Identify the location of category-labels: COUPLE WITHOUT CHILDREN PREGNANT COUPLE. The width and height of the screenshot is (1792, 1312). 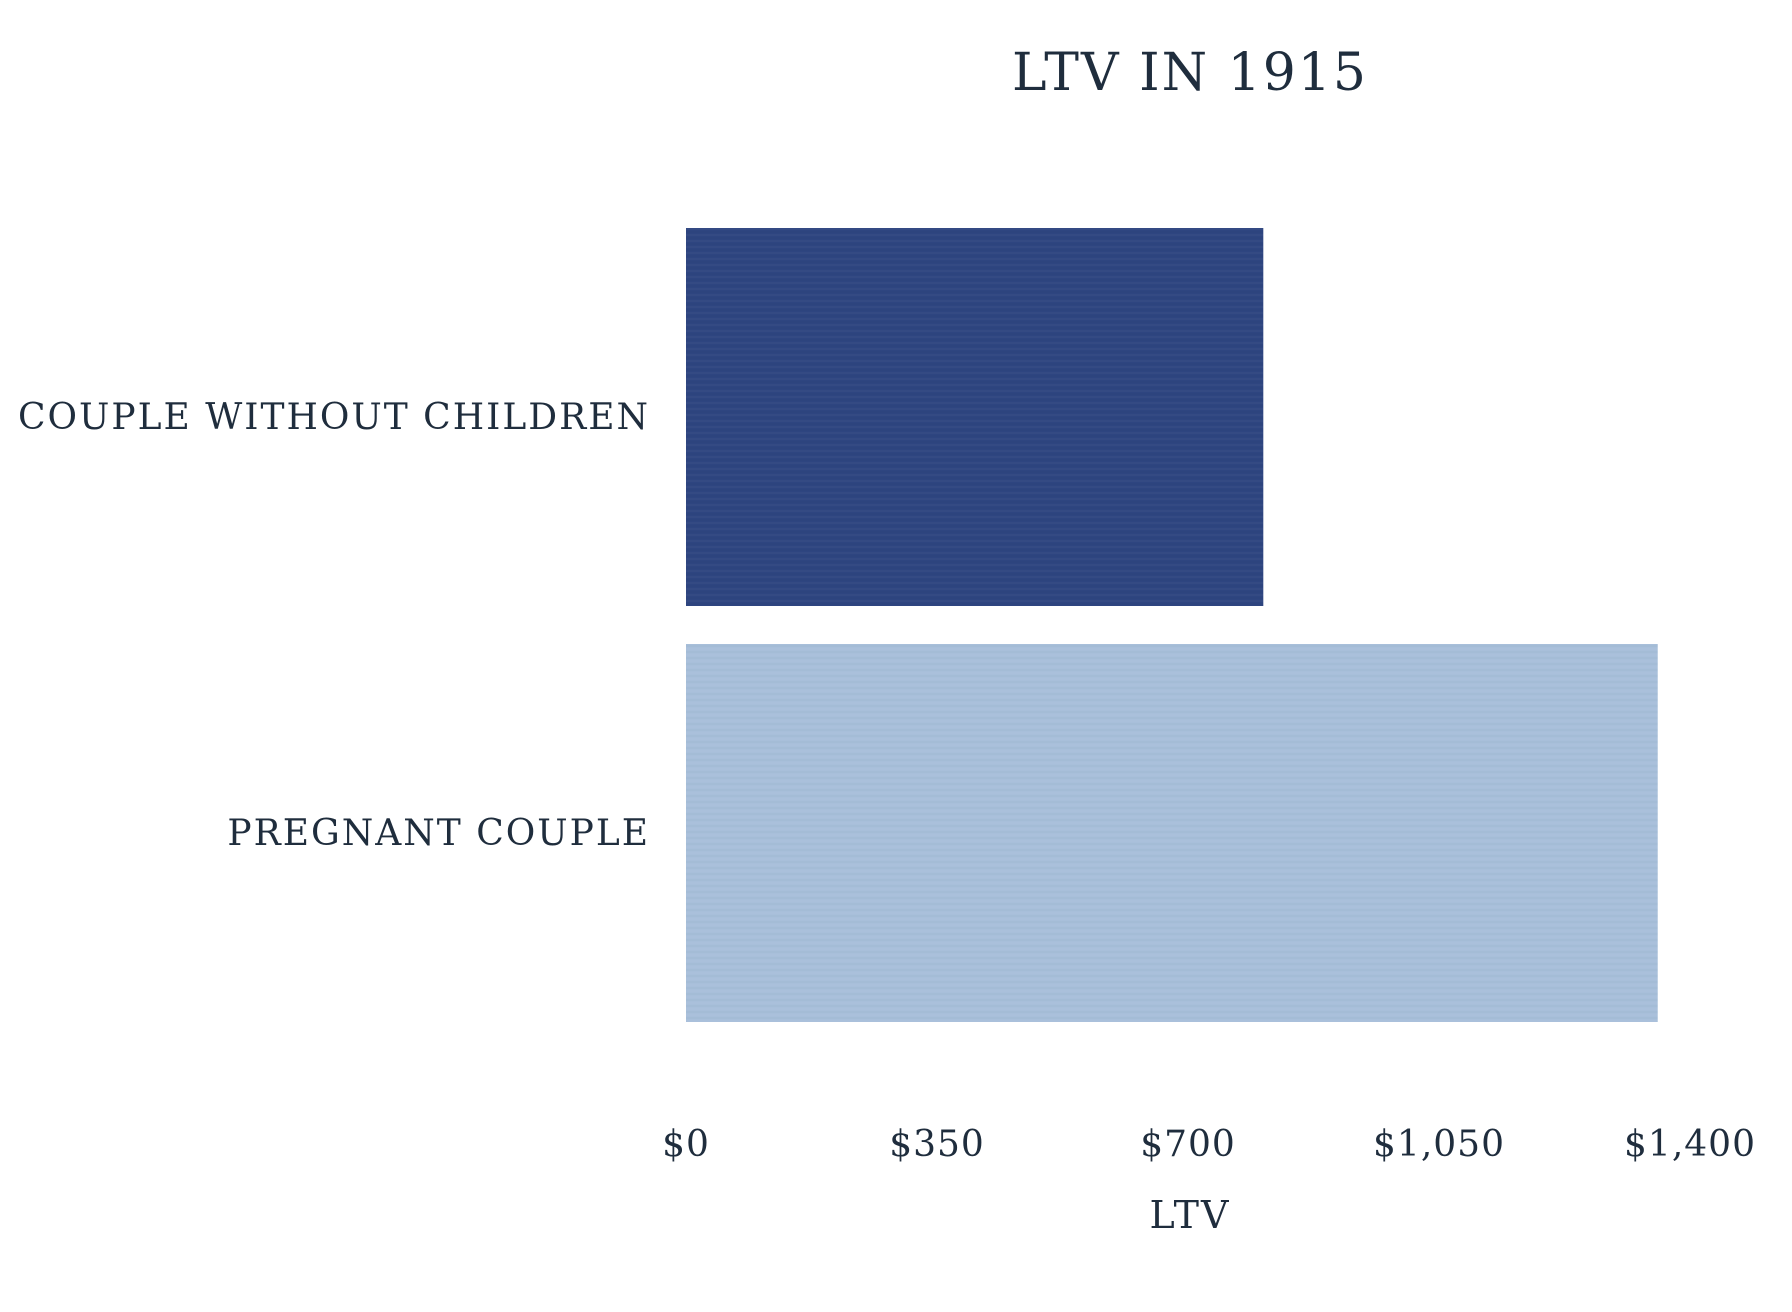
(334, 625).